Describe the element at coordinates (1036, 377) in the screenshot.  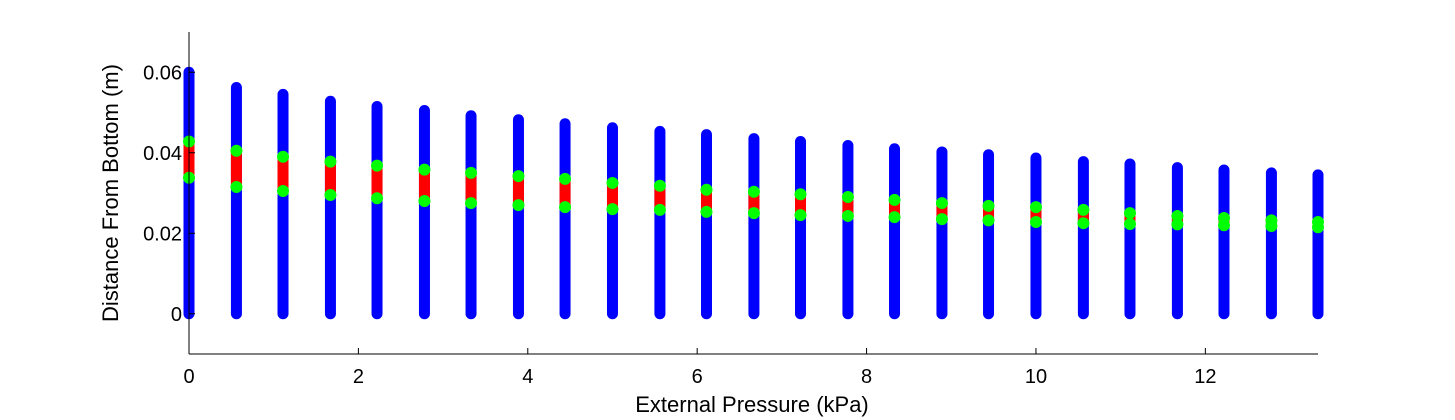
I see `x-tick-label: 10` at that location.